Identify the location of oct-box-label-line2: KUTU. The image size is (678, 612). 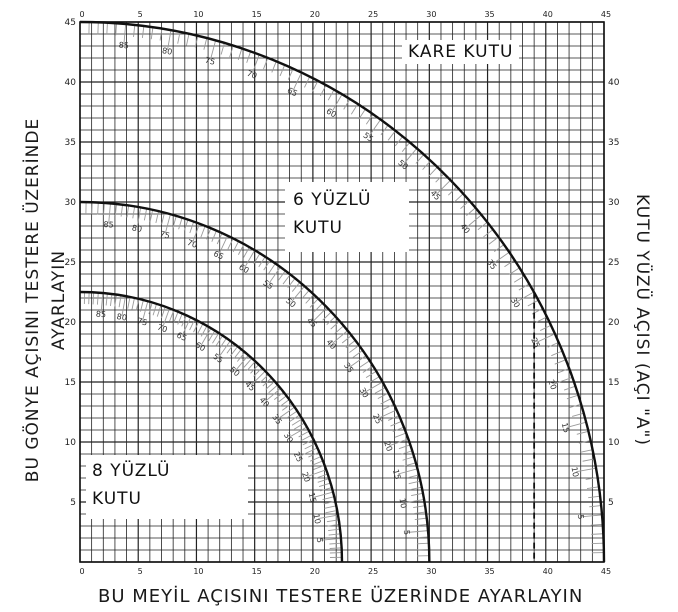
(117, 499).